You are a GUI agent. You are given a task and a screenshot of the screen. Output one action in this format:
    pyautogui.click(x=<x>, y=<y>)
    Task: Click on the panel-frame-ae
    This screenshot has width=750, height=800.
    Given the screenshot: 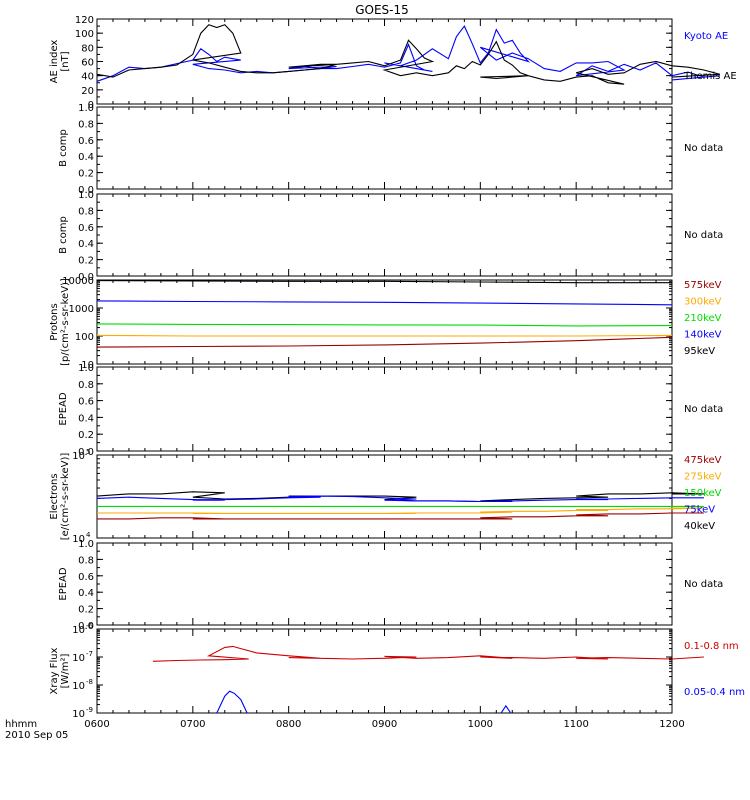 What is the action you would take?
    pyautogui.click(x=384, y=61)
    